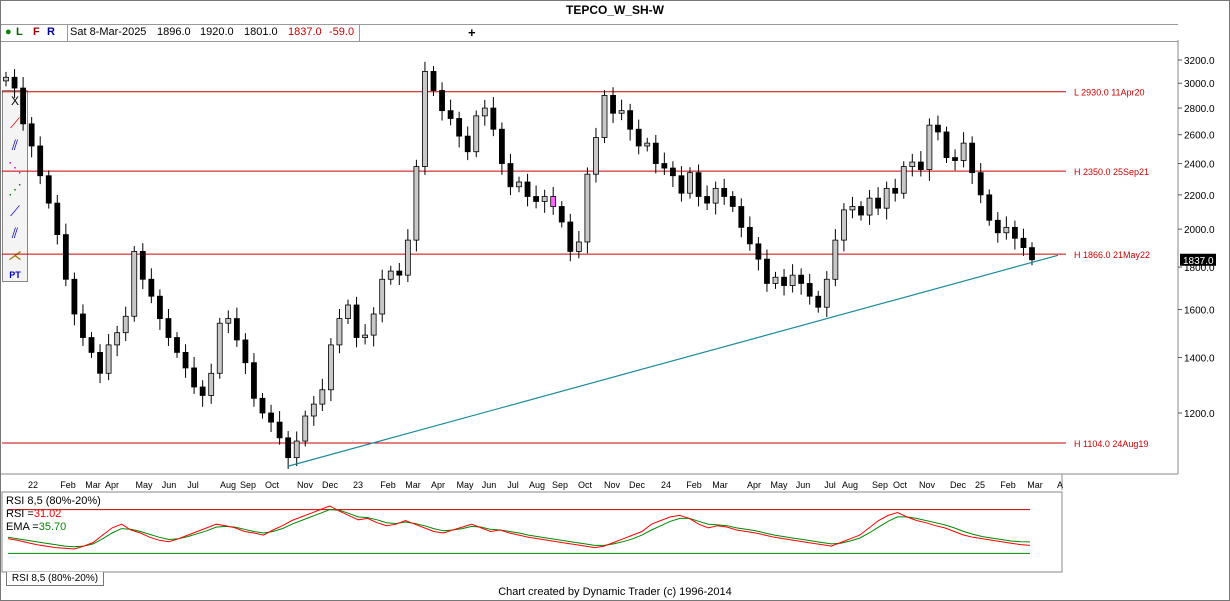 The height and width of the screenshot is (601, 1230). Describe the element at coordinates (55, 579) in the screenshot. I see `rsi-tab: RSI 8,5 (80%-20%)` at that location.